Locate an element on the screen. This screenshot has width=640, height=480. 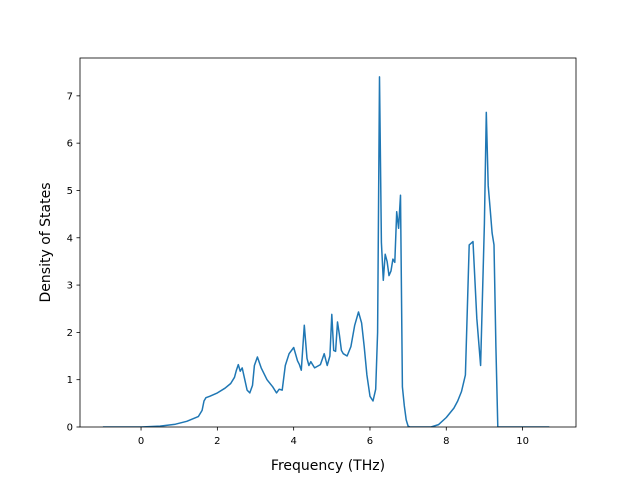
y-tick-label: 4 is located at coordinates (70, 238).